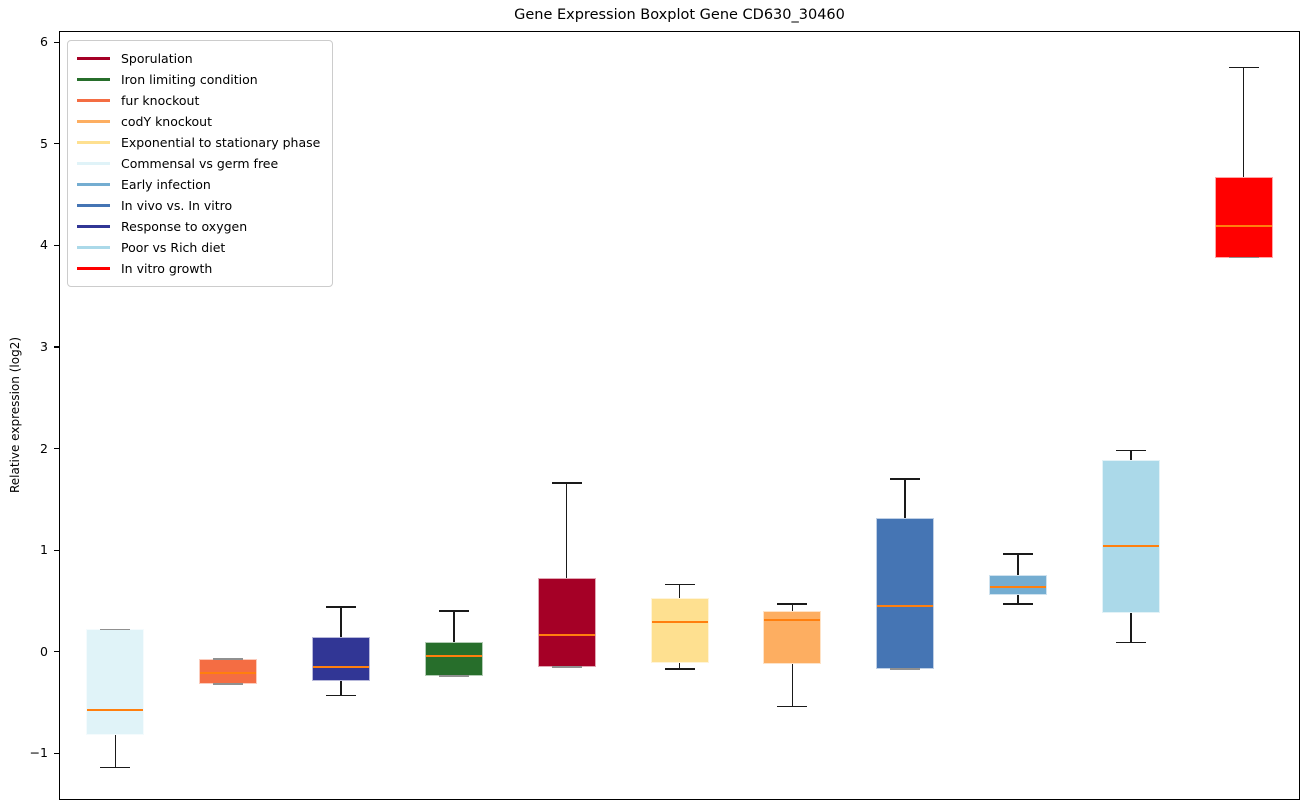  What do you see at coordinates (1243, 217) in the screenshot?
I see `box-in-vitro-growth` at bounding box center [1243, 217].